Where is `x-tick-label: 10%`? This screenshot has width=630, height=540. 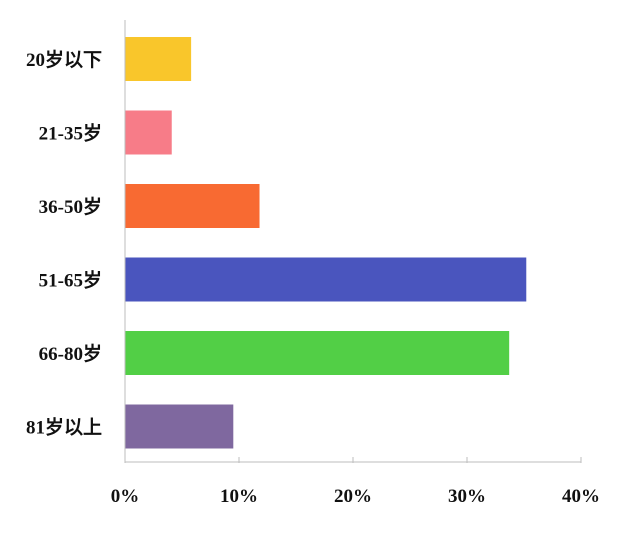 x-tick-label: 10% is located at coordinates (239, 496).